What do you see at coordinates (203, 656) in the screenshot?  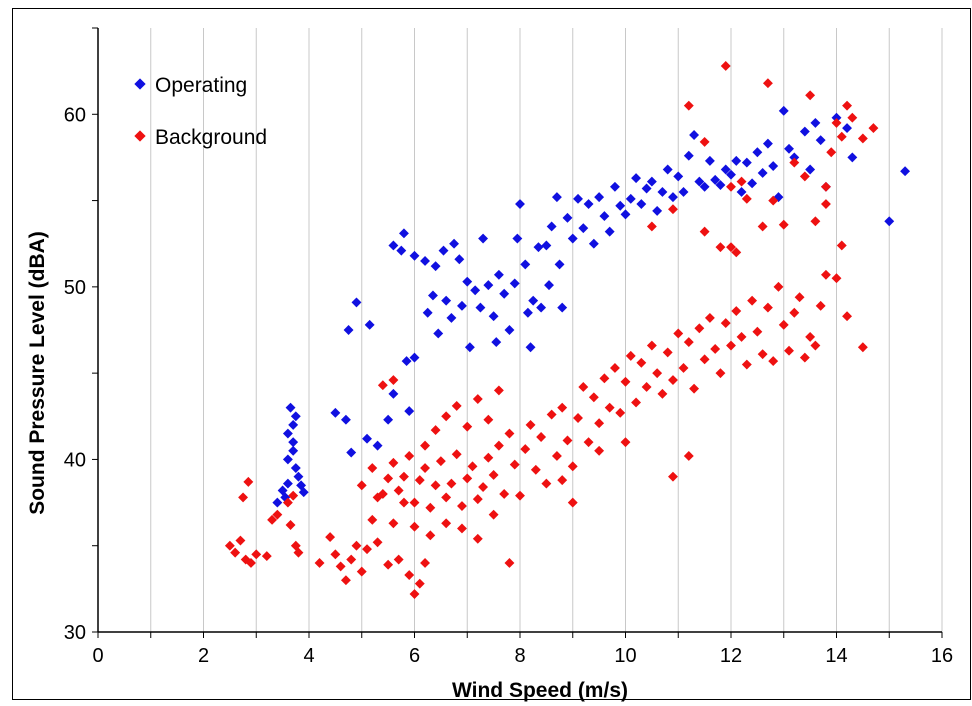 I see `x-tick-label: 2` at bounding box center [203, 656].